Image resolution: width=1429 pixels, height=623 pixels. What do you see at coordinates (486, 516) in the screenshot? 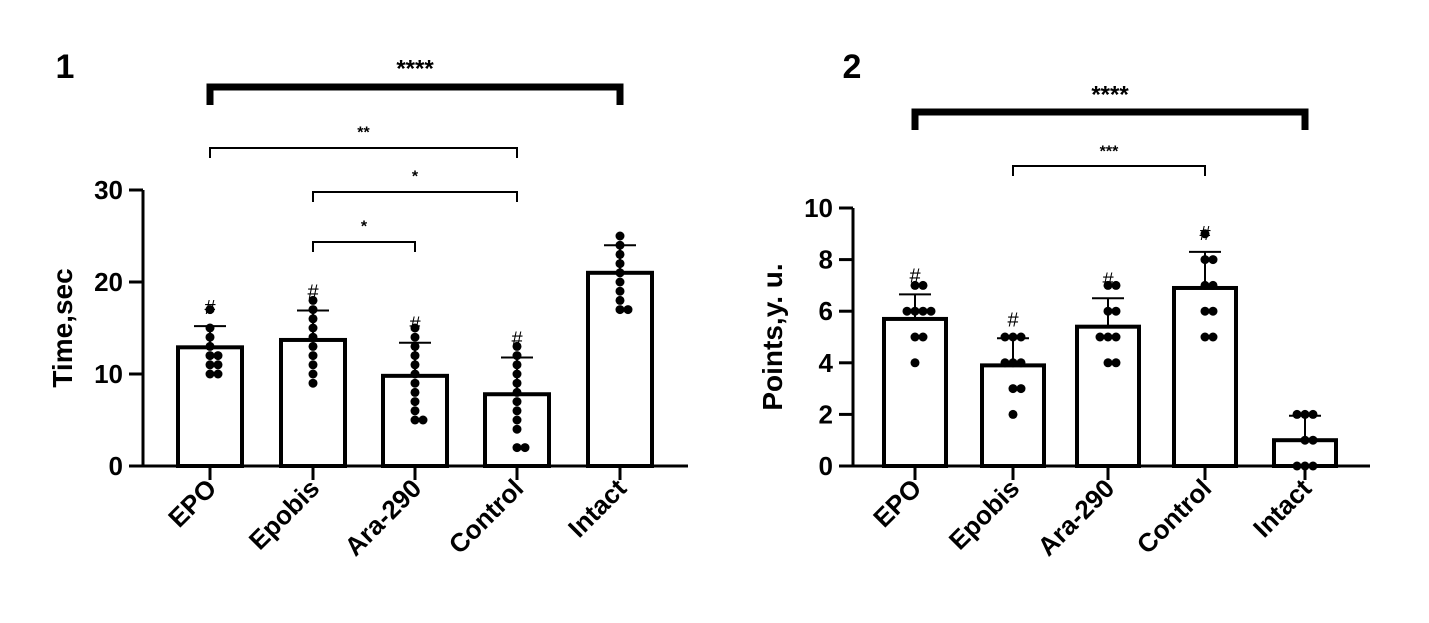
I see `category-label: Control` at bounding box center [486, 516].